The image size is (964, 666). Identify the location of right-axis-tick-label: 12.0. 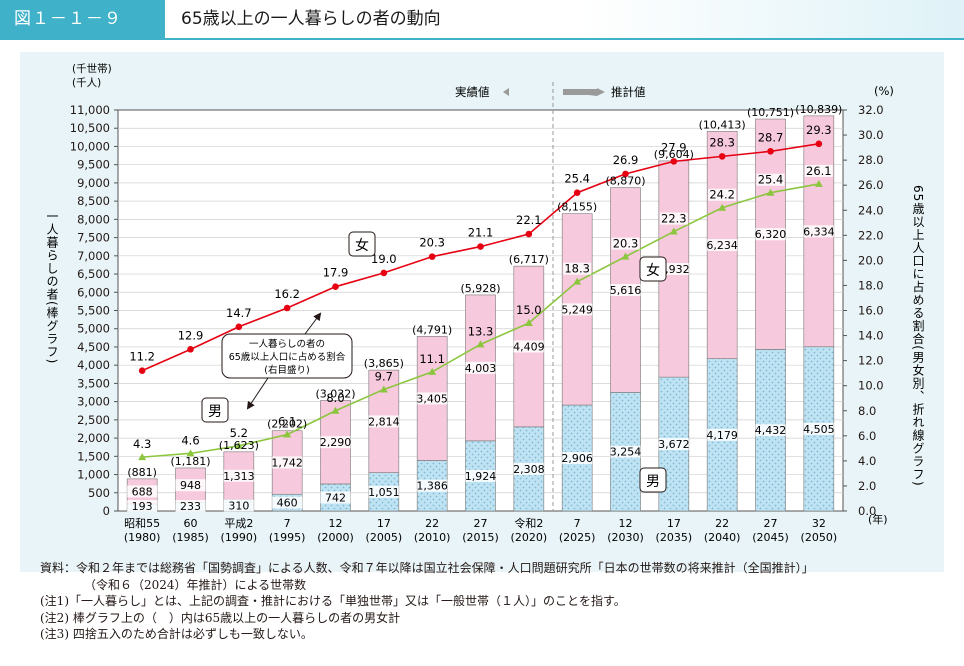
(871, 361).